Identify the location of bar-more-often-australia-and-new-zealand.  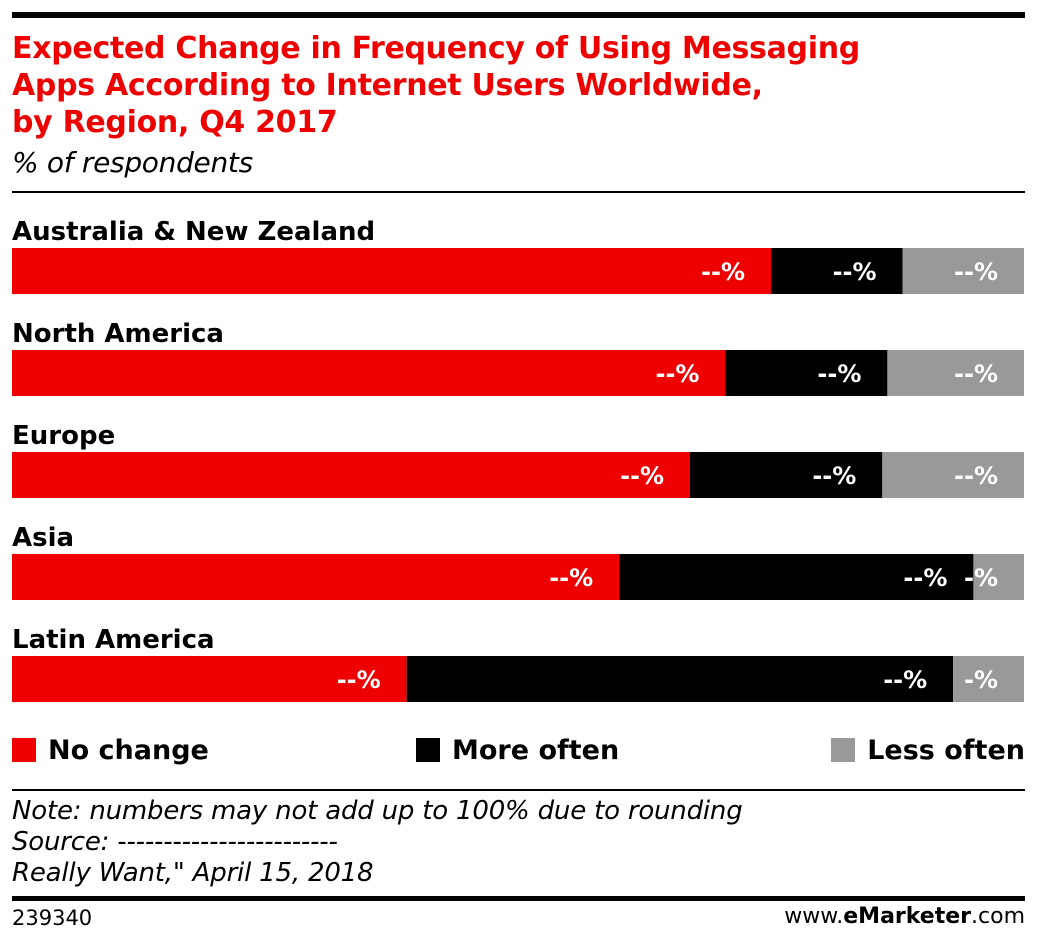
(837, 271).